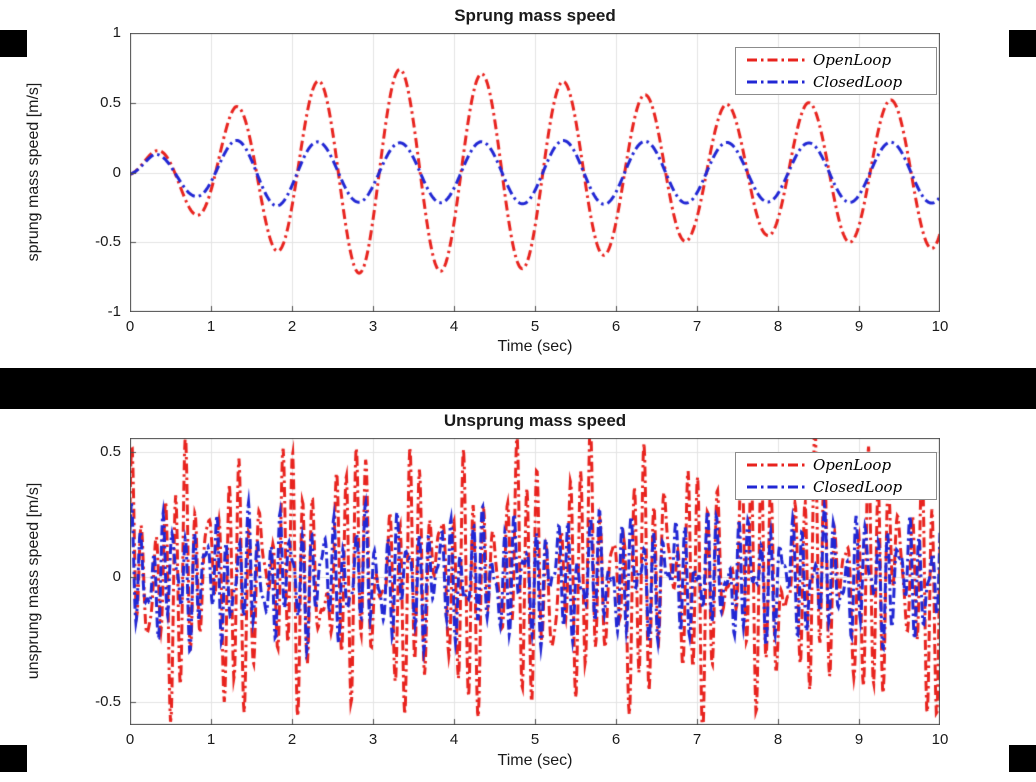 The image size is (1036, 782). I want to click on y-tick-label: 1, so click(116, 32).